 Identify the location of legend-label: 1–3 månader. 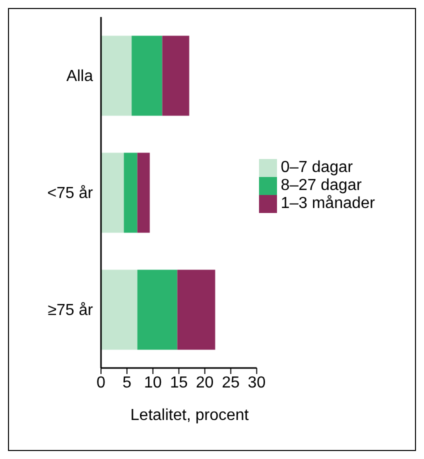
(327, 204).